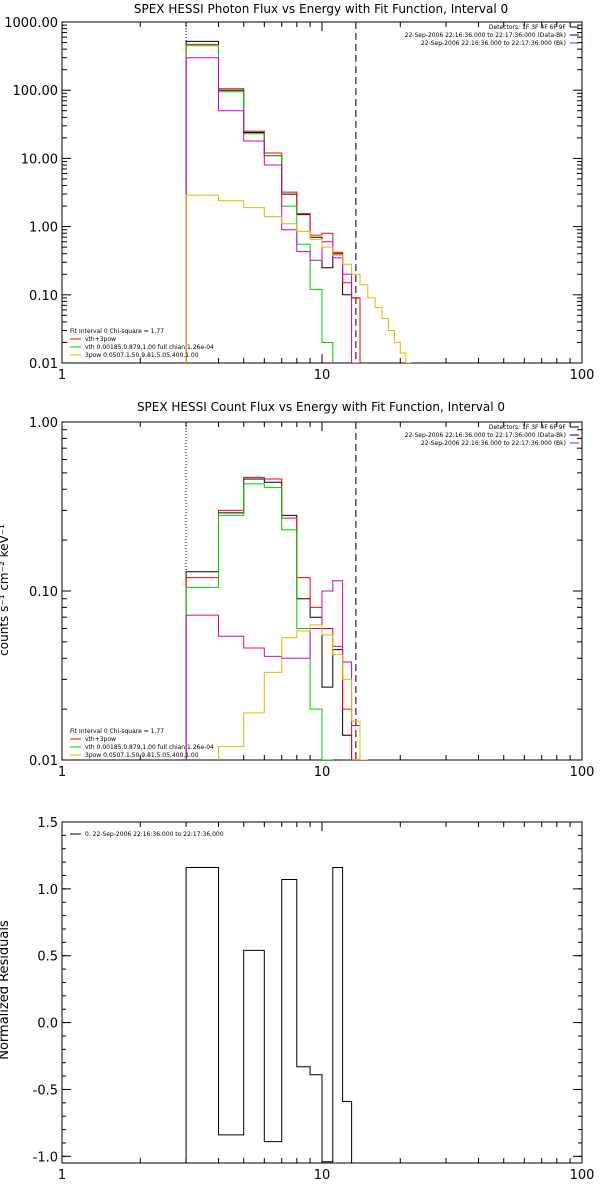 The image size is (600, 1200). Describe the element at coordinates (47, 1024) in the screenshot. I see `y-tick-label: 0.0` at that location.